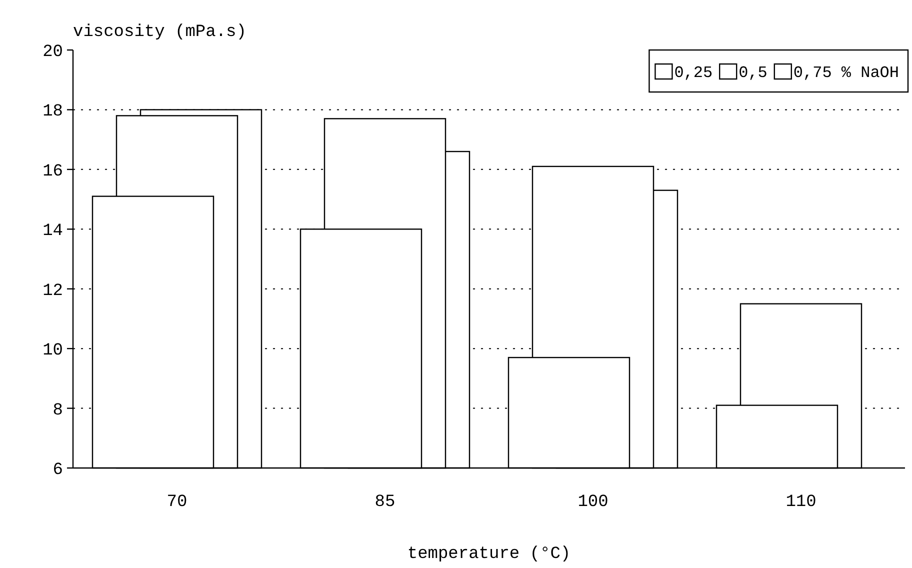 The image size is (912, 568). What do you see at coordinates (593, 502) in the screenshot?
I see `x-tick-label: 100` at bounding box center [593, 502].